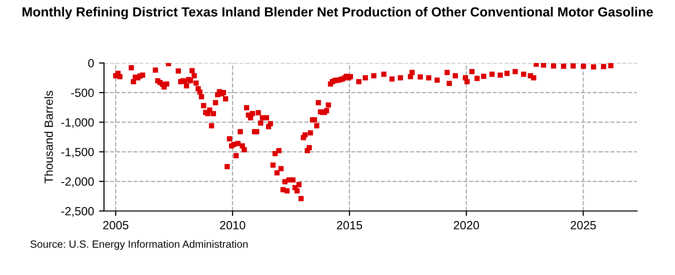 Image resolution: width=675 pixels, height=275 pixels. Describe the element at coordinates (91, 63) in the screenshot. I see `y-tick-label: 0` at that location.